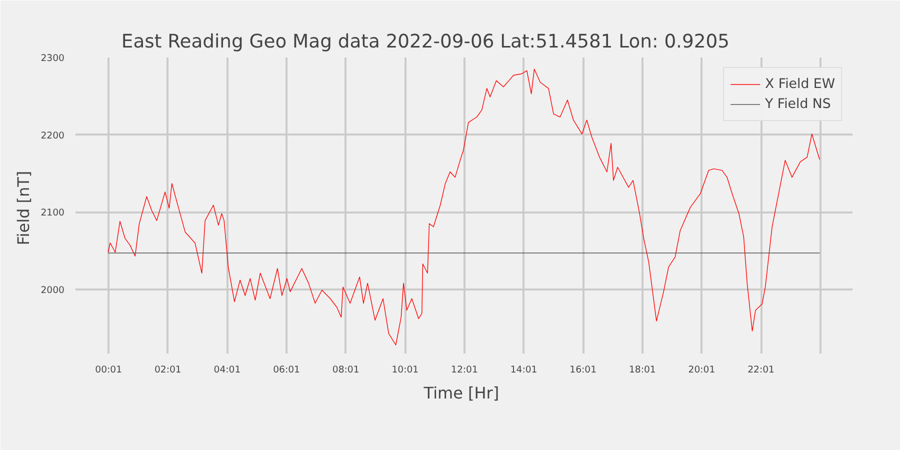  What do you see at coordinates (286, 370) in the screenshot?
I see `x-tick-label: 06:01` at bounding box center [286, 370].